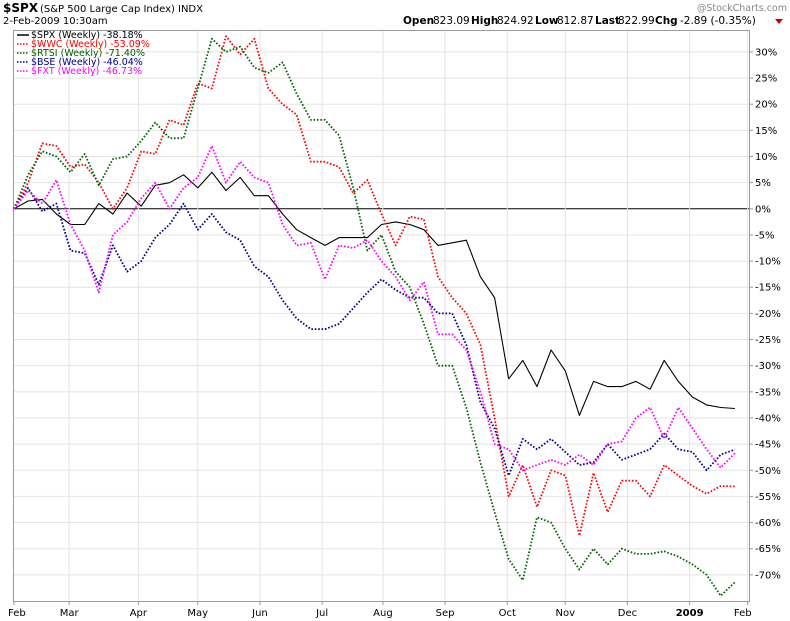 This screenshot has height=621, width=790. What do you see at coordinates (86, 71) in the screenshot?
I see `legend-entry: $FXT (Weekly) -46.73%` at bounding box center [86, 71].